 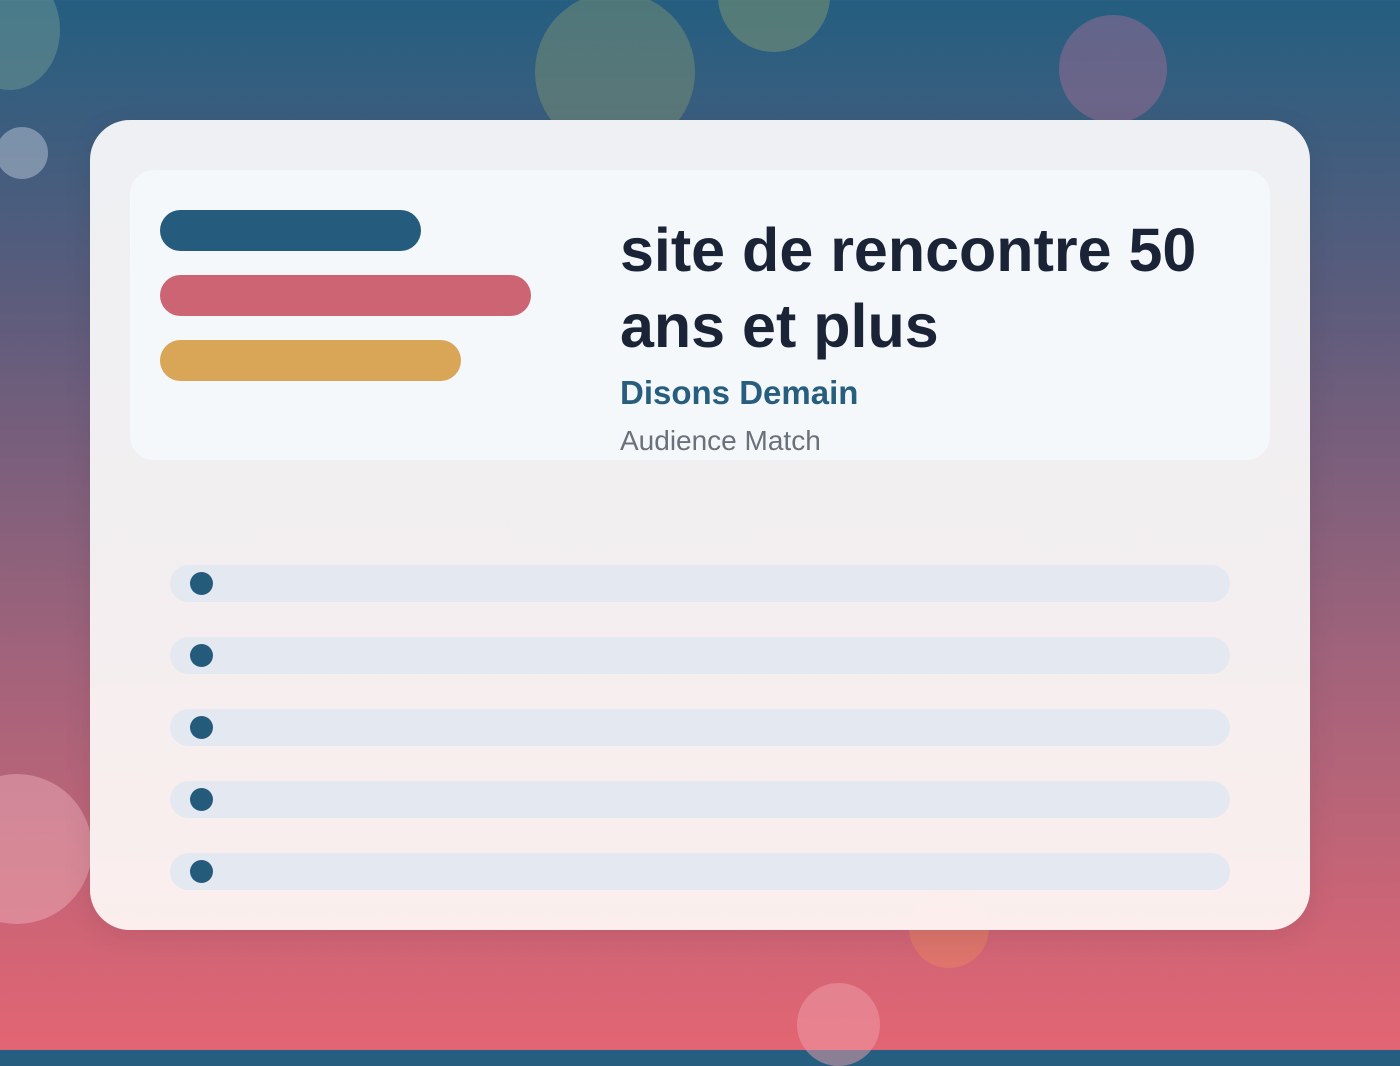 I want to click on decorative-bar-gold, so click(x=310, y=360).